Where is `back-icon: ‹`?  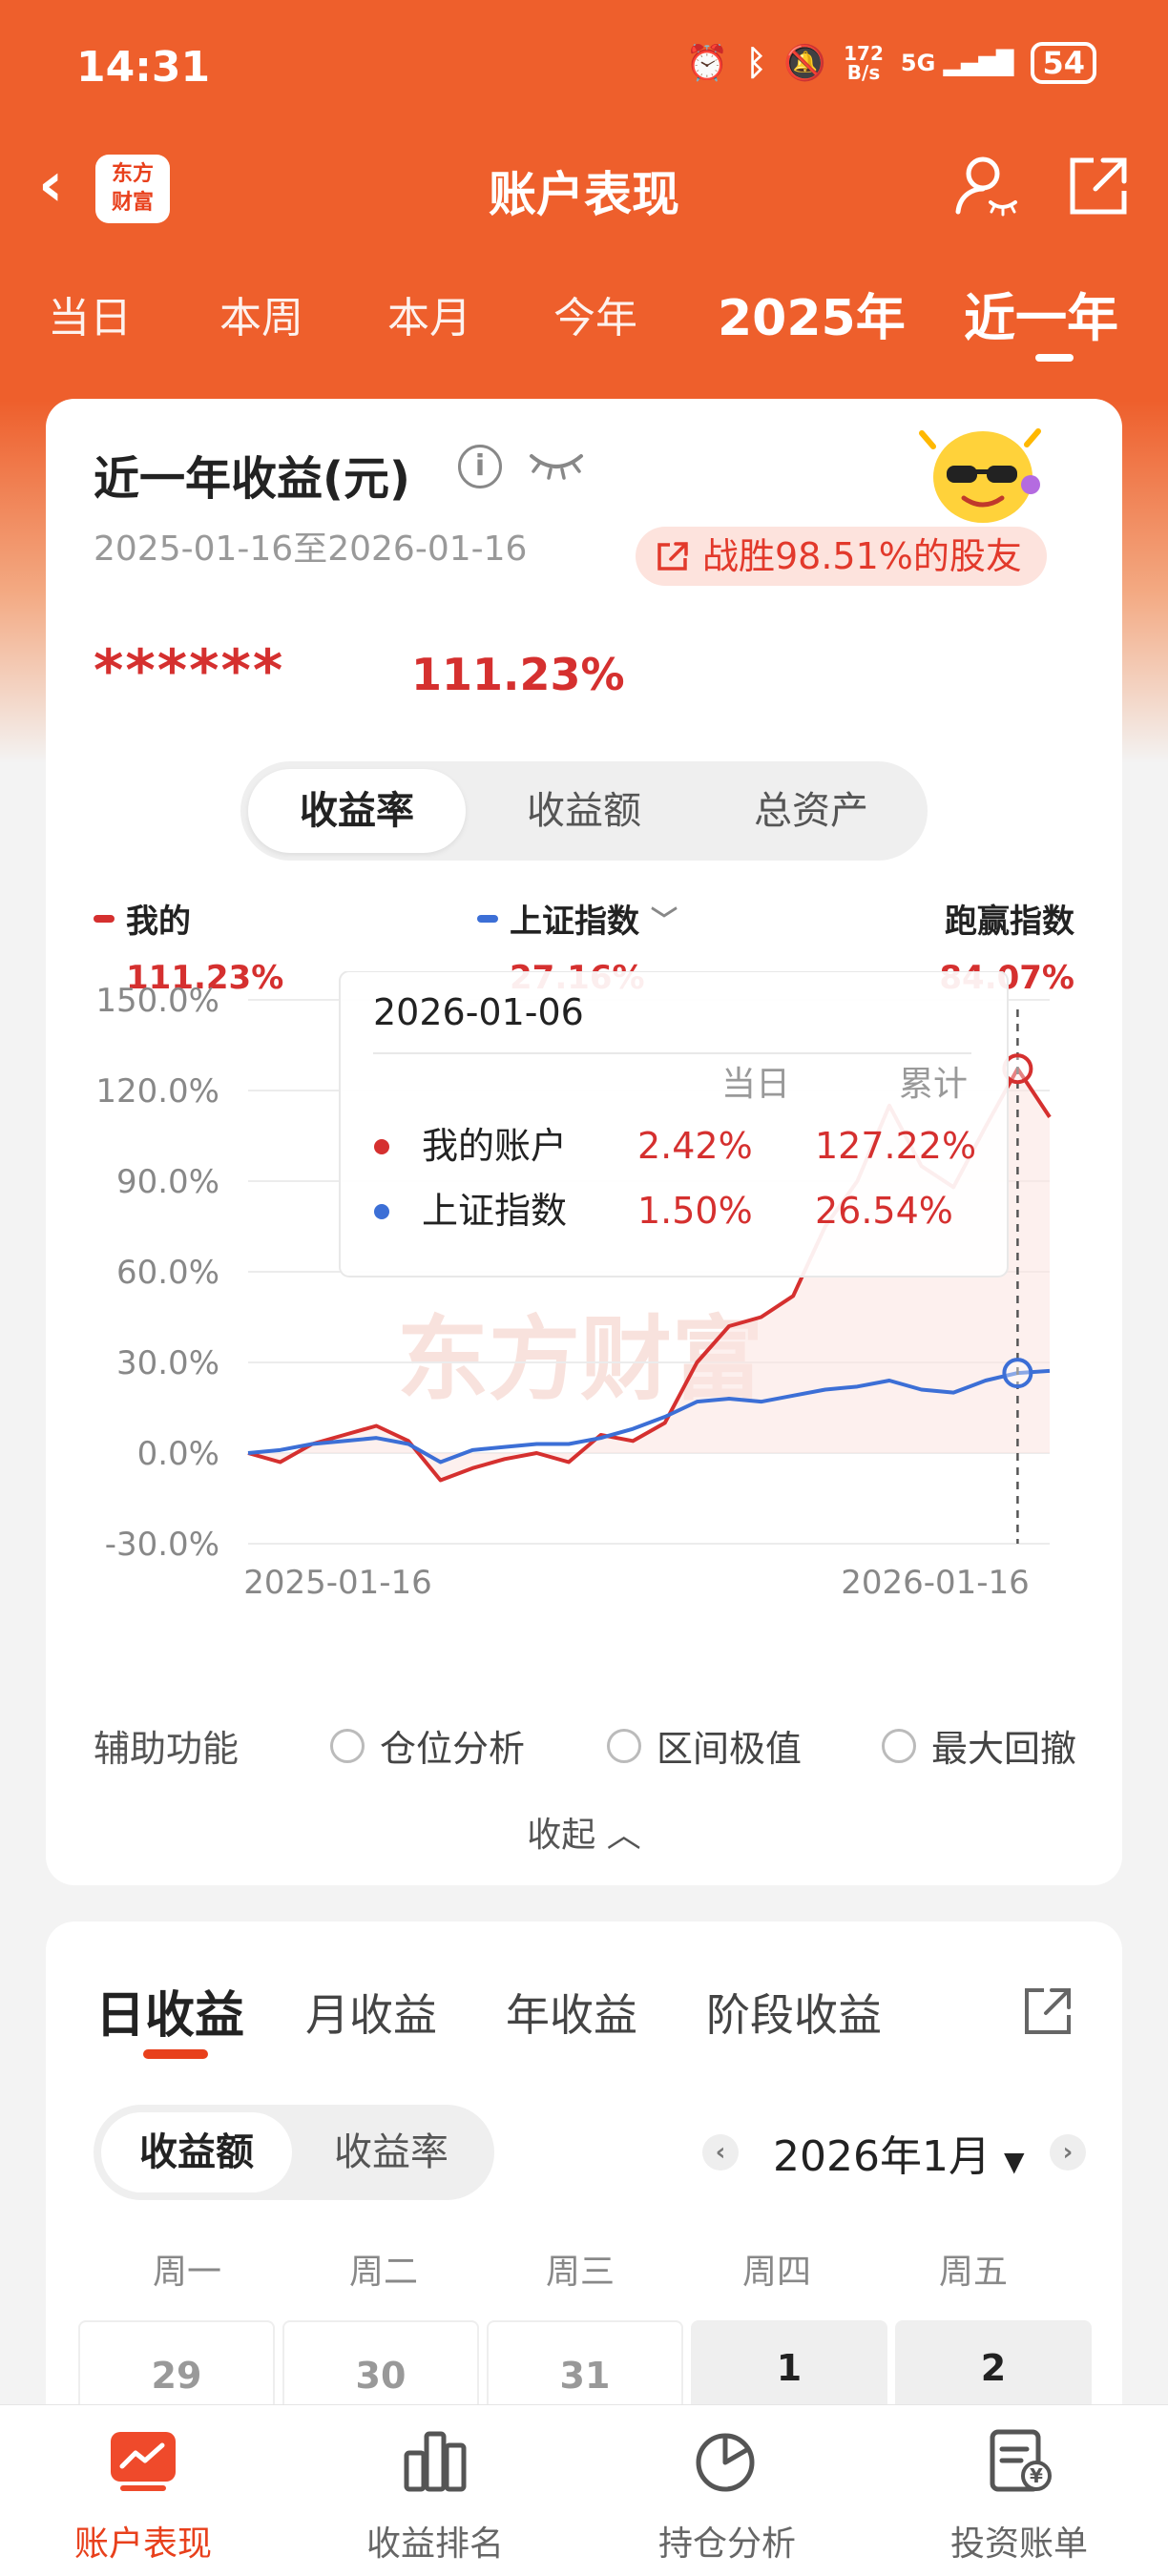 back-icon: ‹ is located at coordinates (51, 185).